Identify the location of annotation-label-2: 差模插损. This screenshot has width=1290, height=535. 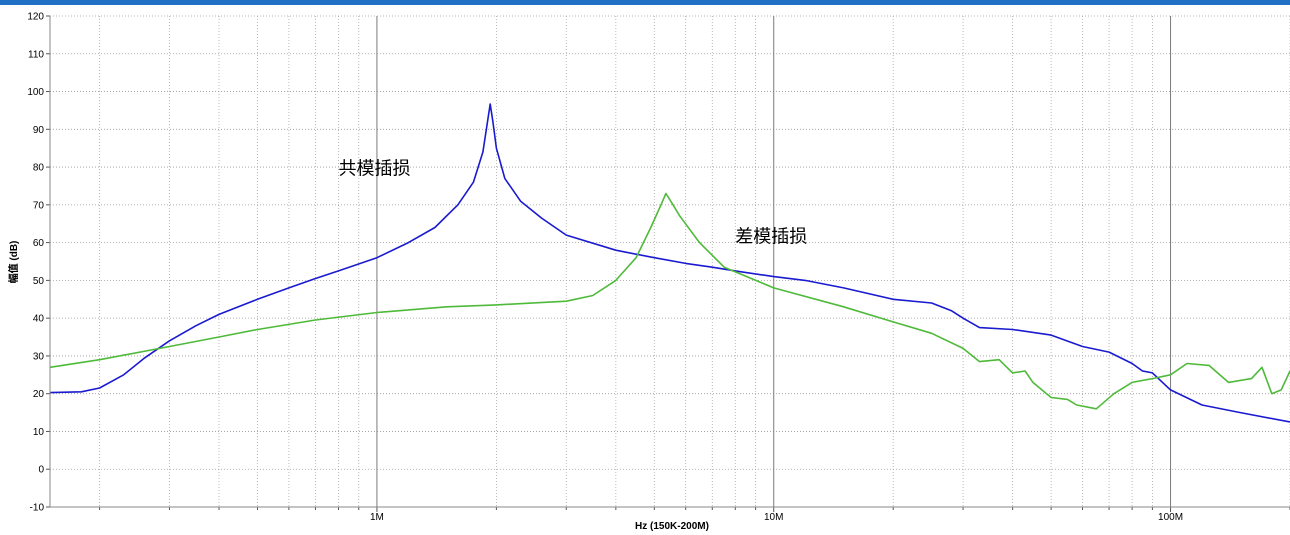
(771, 237).